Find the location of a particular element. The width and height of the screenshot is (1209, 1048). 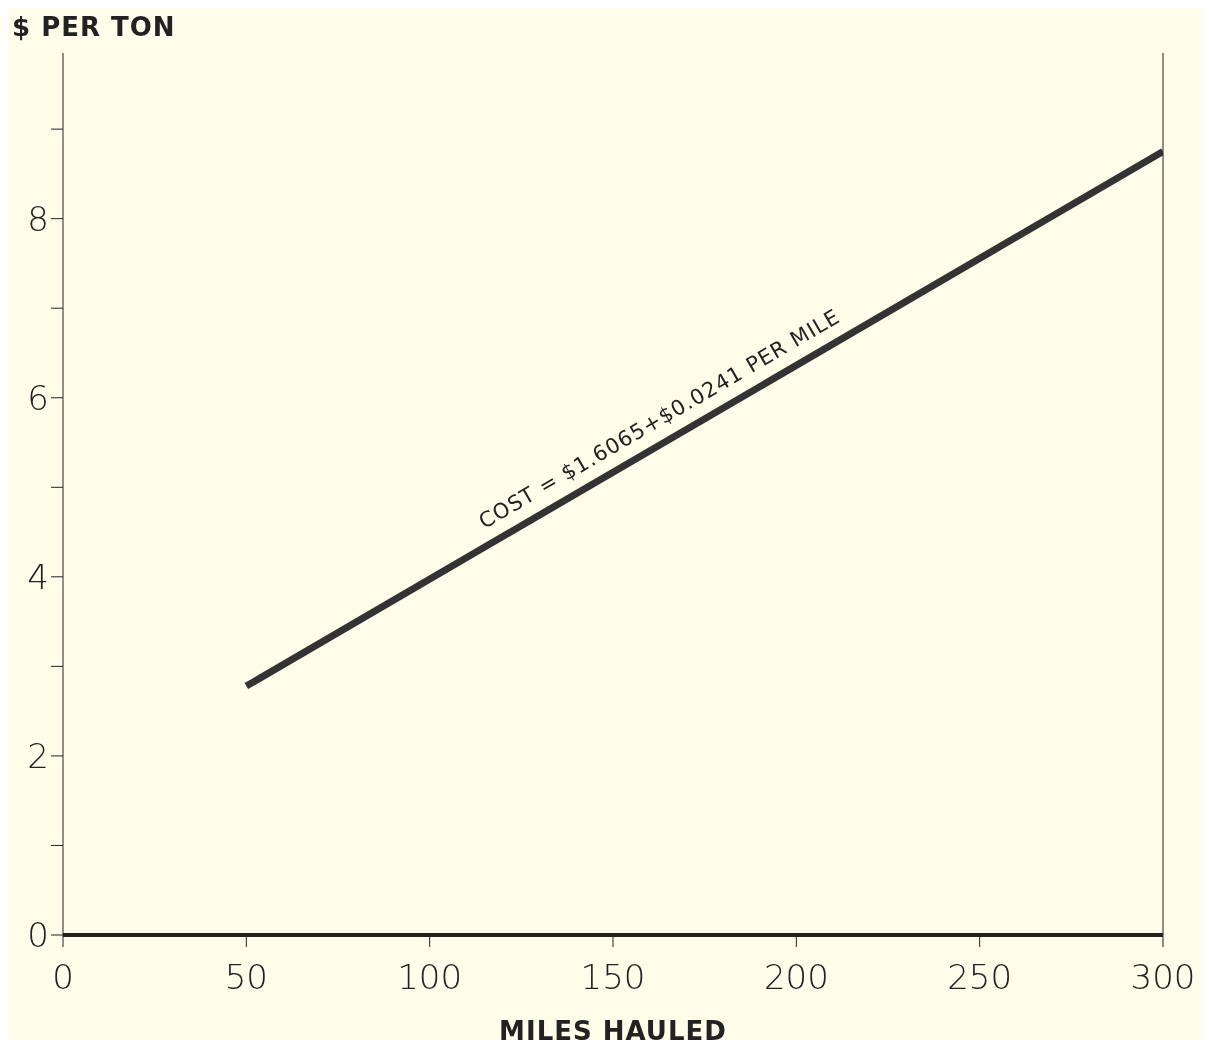

x-tick-label: 50 is located at coordinates (246, 977).